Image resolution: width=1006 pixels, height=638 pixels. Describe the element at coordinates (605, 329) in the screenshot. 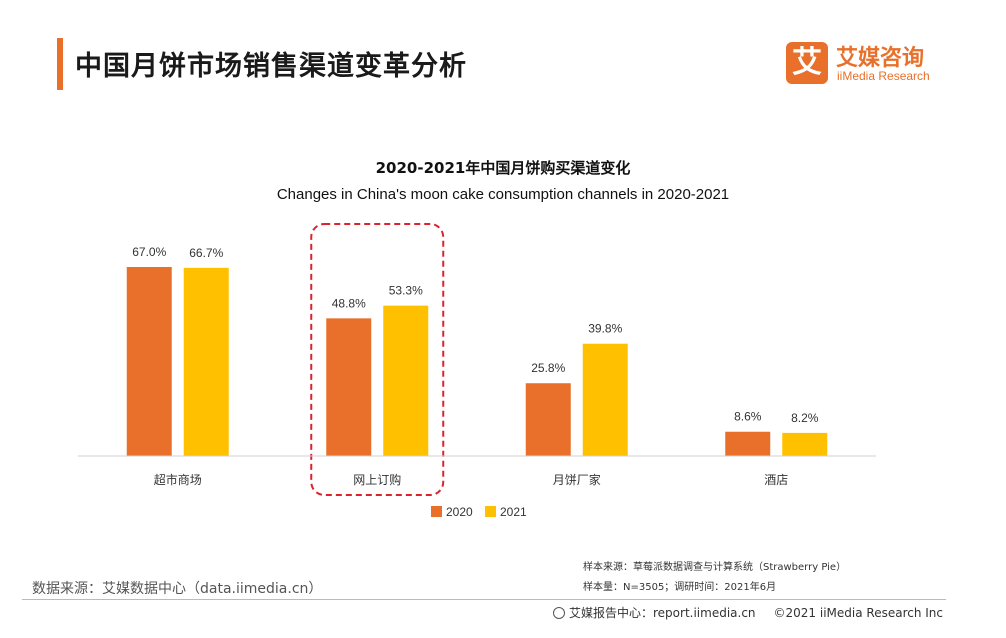

I see `data-label: 39.8%` at that location.